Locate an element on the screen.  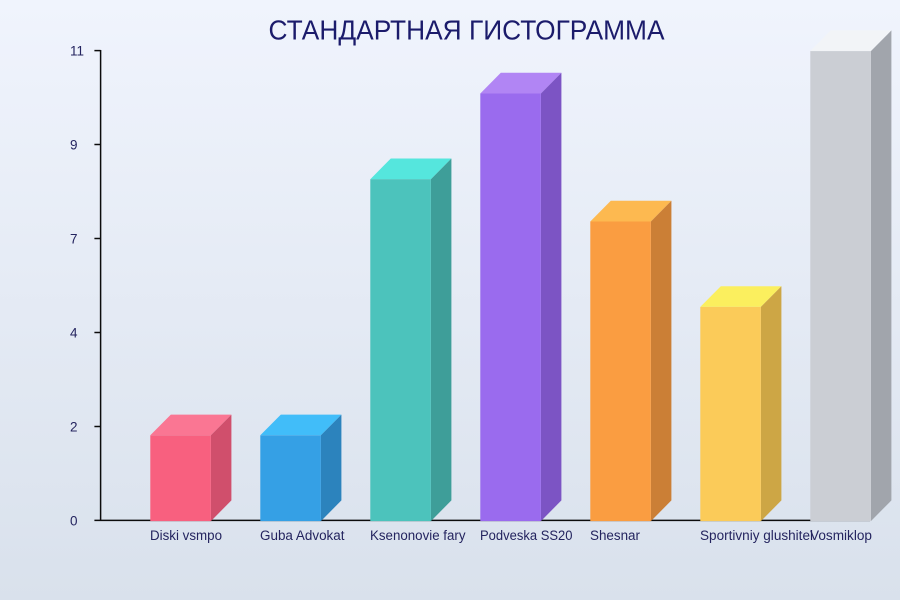
svg-text: Podveska SS20 is located at coordinates (526, 535).